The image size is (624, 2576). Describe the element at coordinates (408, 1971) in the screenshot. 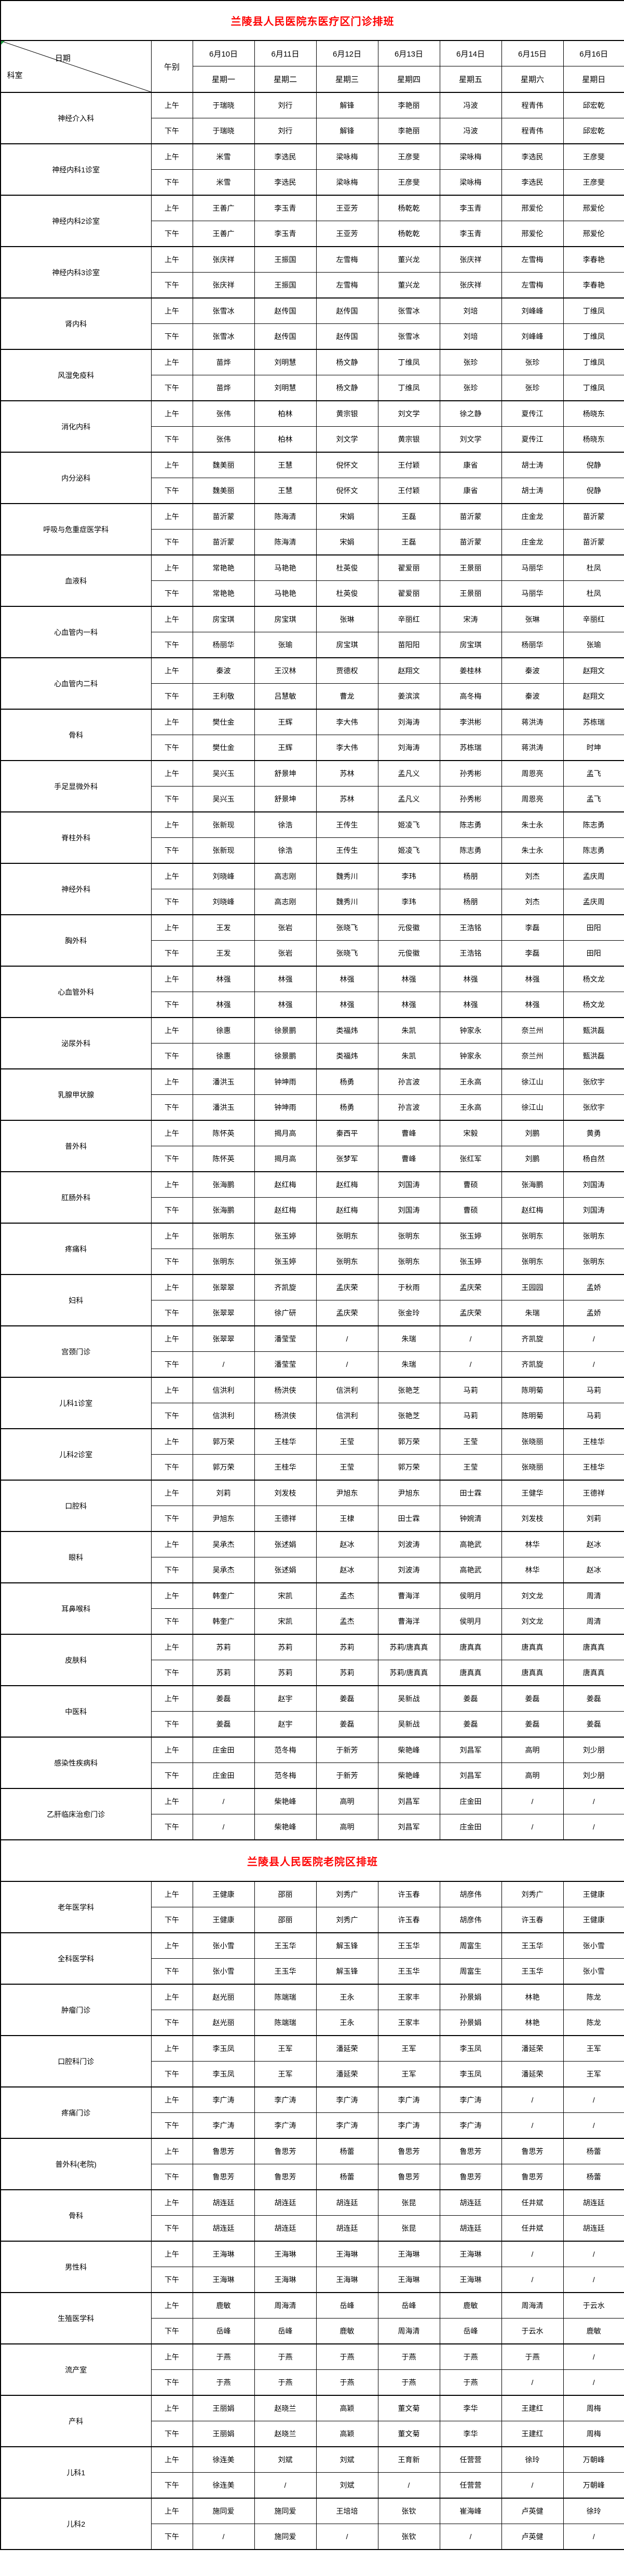

I see `schedule-cell: 王玉华` at that location.